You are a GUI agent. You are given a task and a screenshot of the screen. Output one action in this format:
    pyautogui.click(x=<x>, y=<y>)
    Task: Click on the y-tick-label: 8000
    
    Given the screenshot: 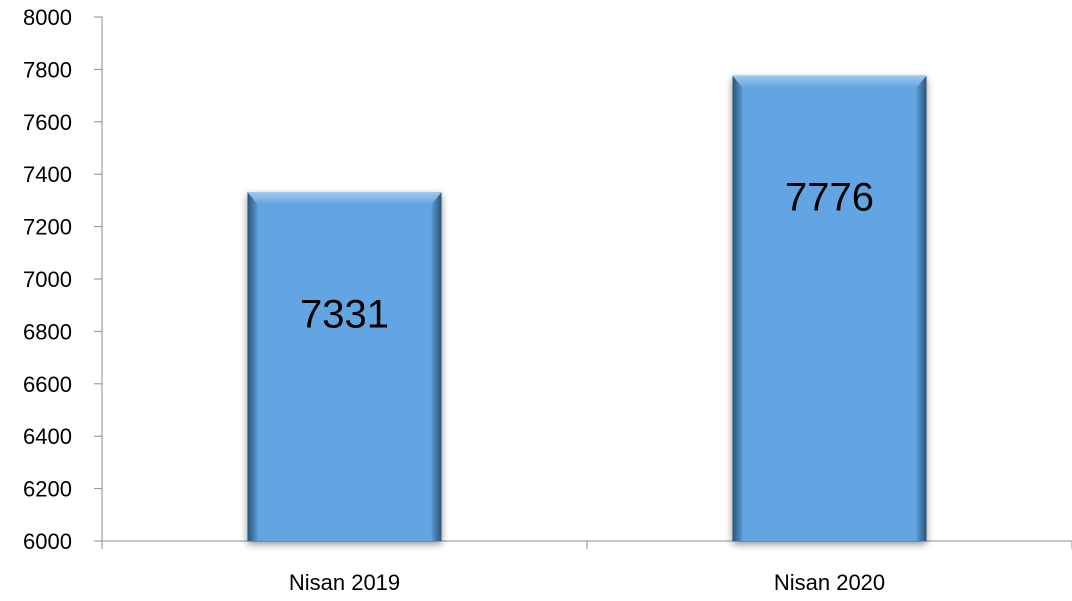 What is the action you would take?
    pyautogui.click(x=47, y=17)
    